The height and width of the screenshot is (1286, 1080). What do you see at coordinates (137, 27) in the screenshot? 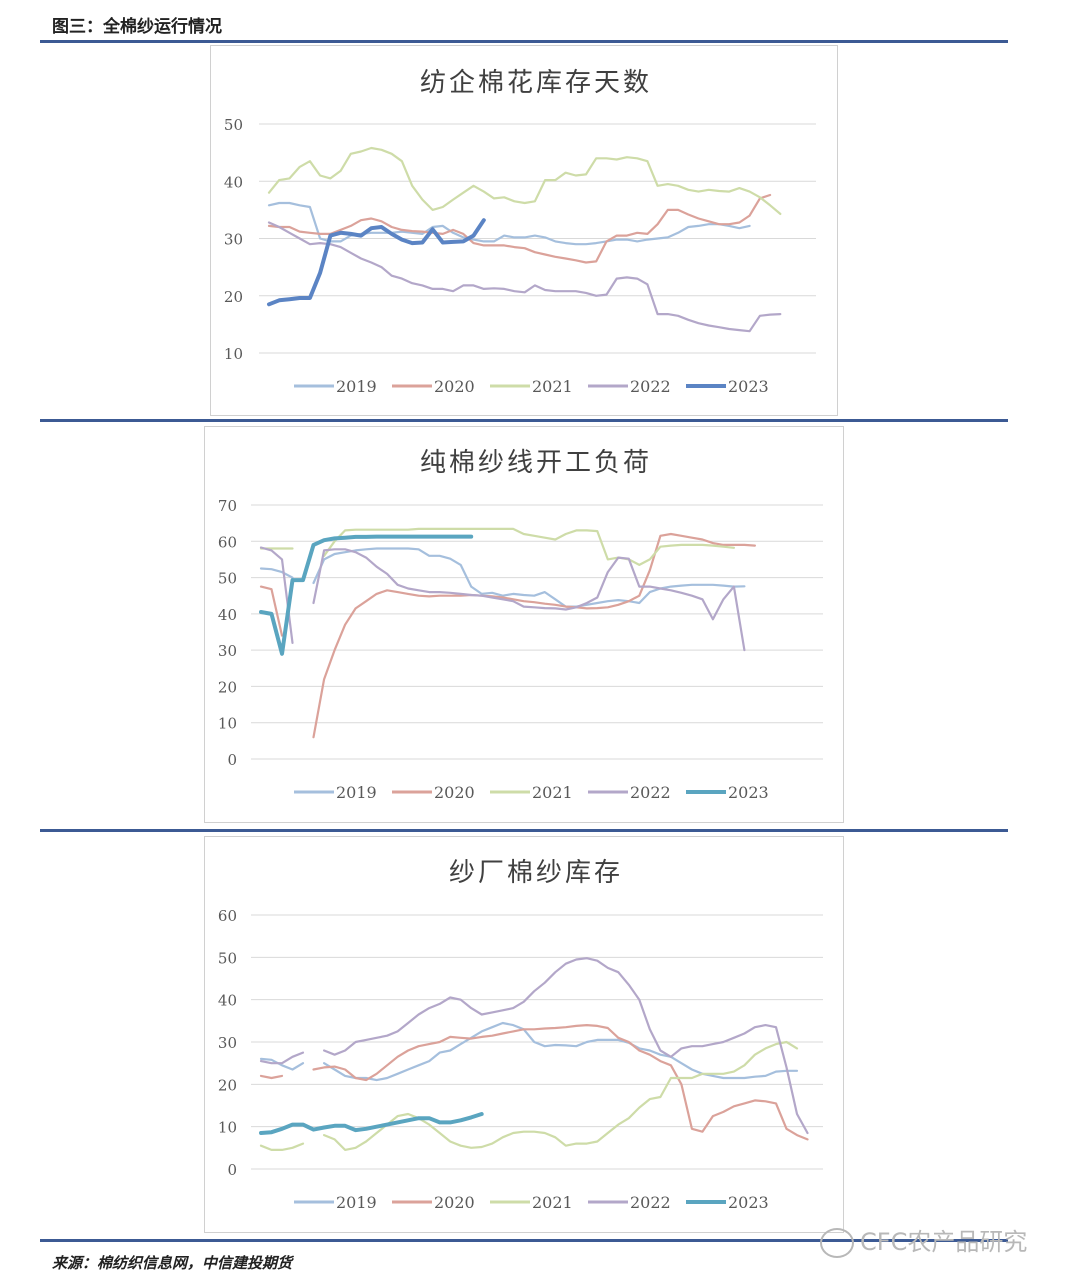
I see `figure-title: 图三：全棉纱运行情况` at bounding box center [137, 27].